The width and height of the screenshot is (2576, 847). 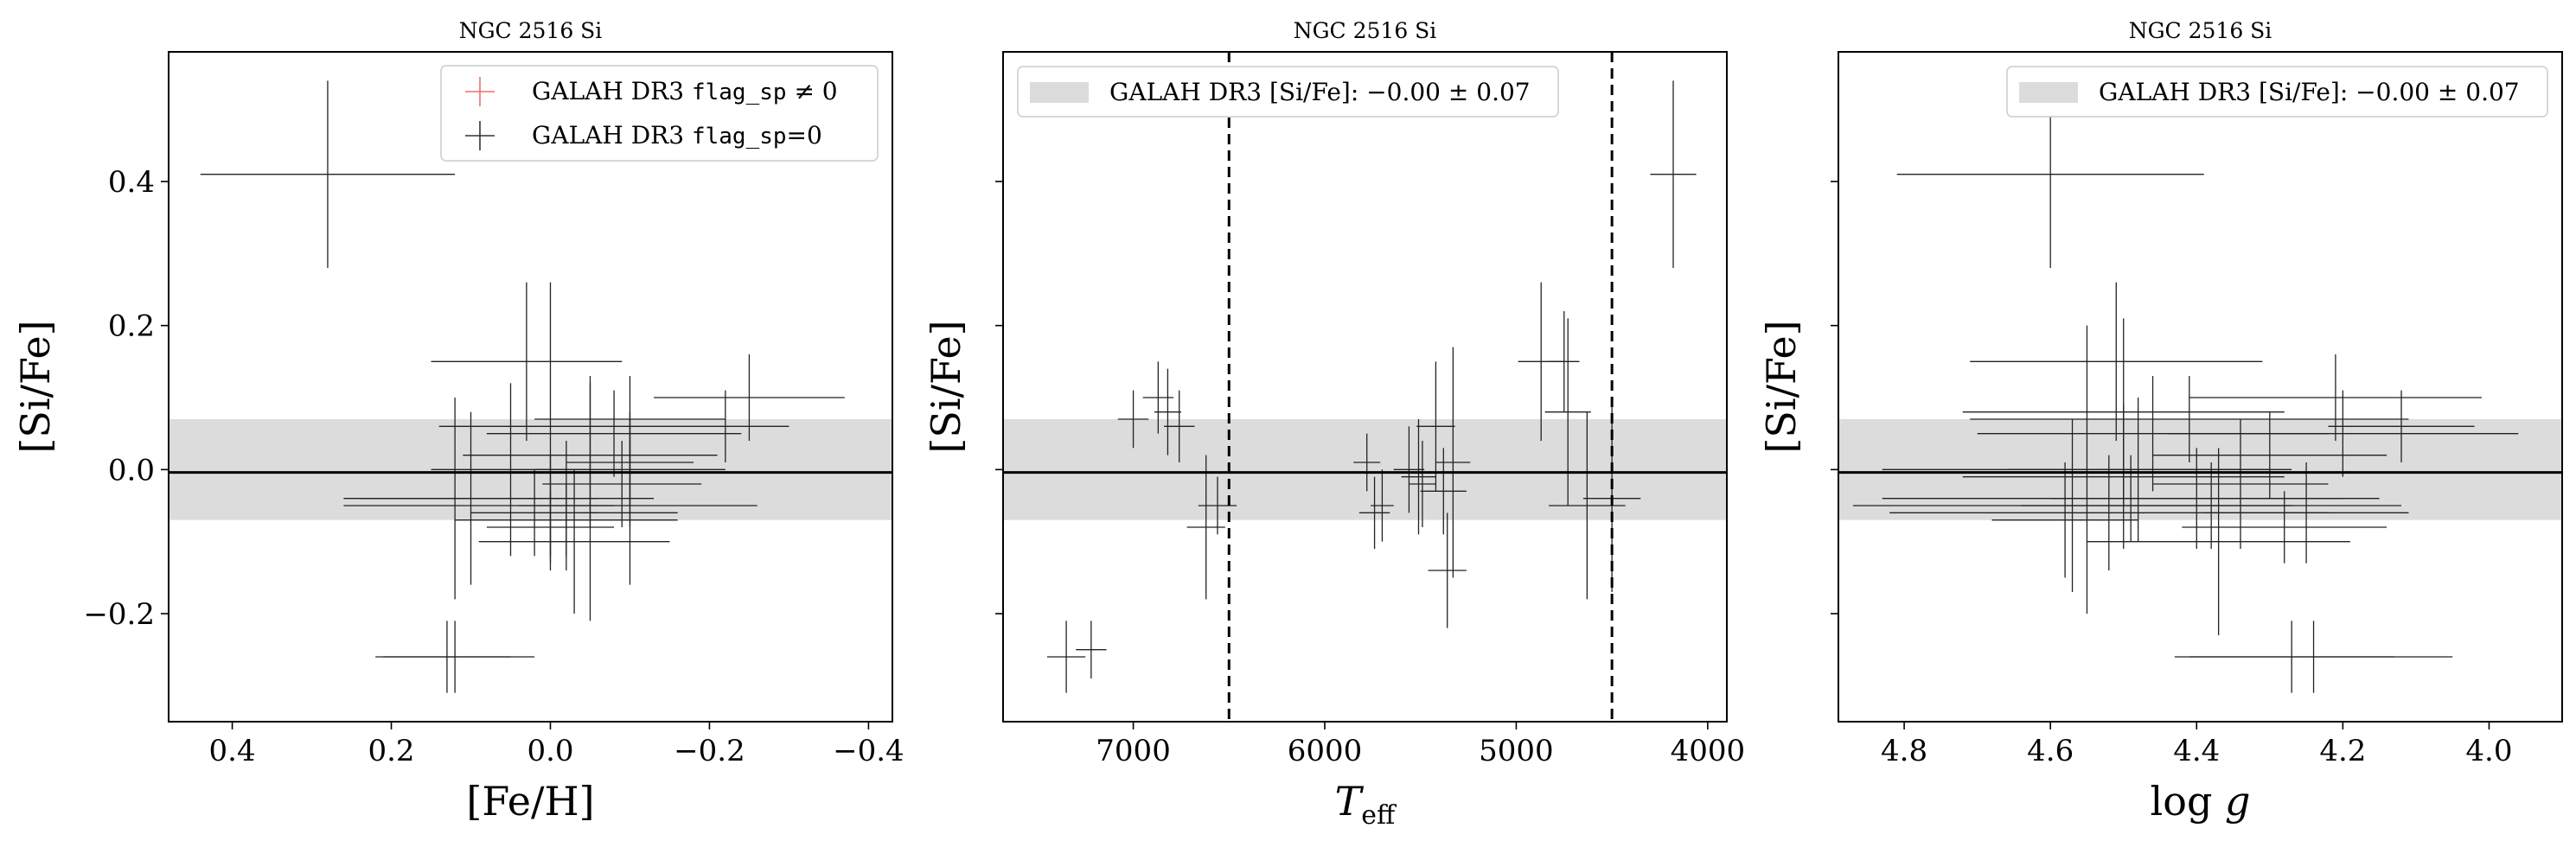 I want to click on x-tick-label: 4.0, so click(x=2489, y=751).